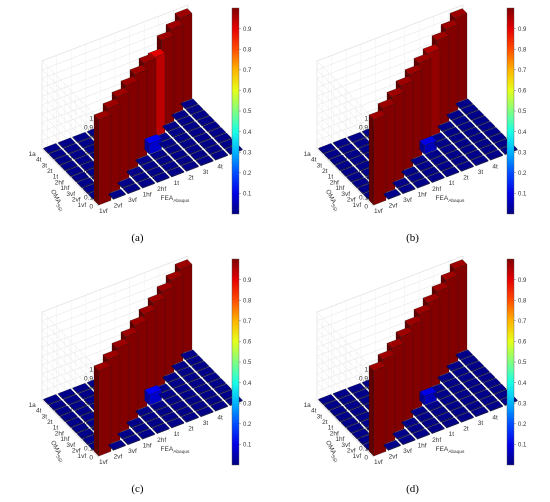  What do you see at coordinates (247, 446) in the screenshot?
I see `colorbar-tick-label: 0.1` at bounding box center [247, 446].